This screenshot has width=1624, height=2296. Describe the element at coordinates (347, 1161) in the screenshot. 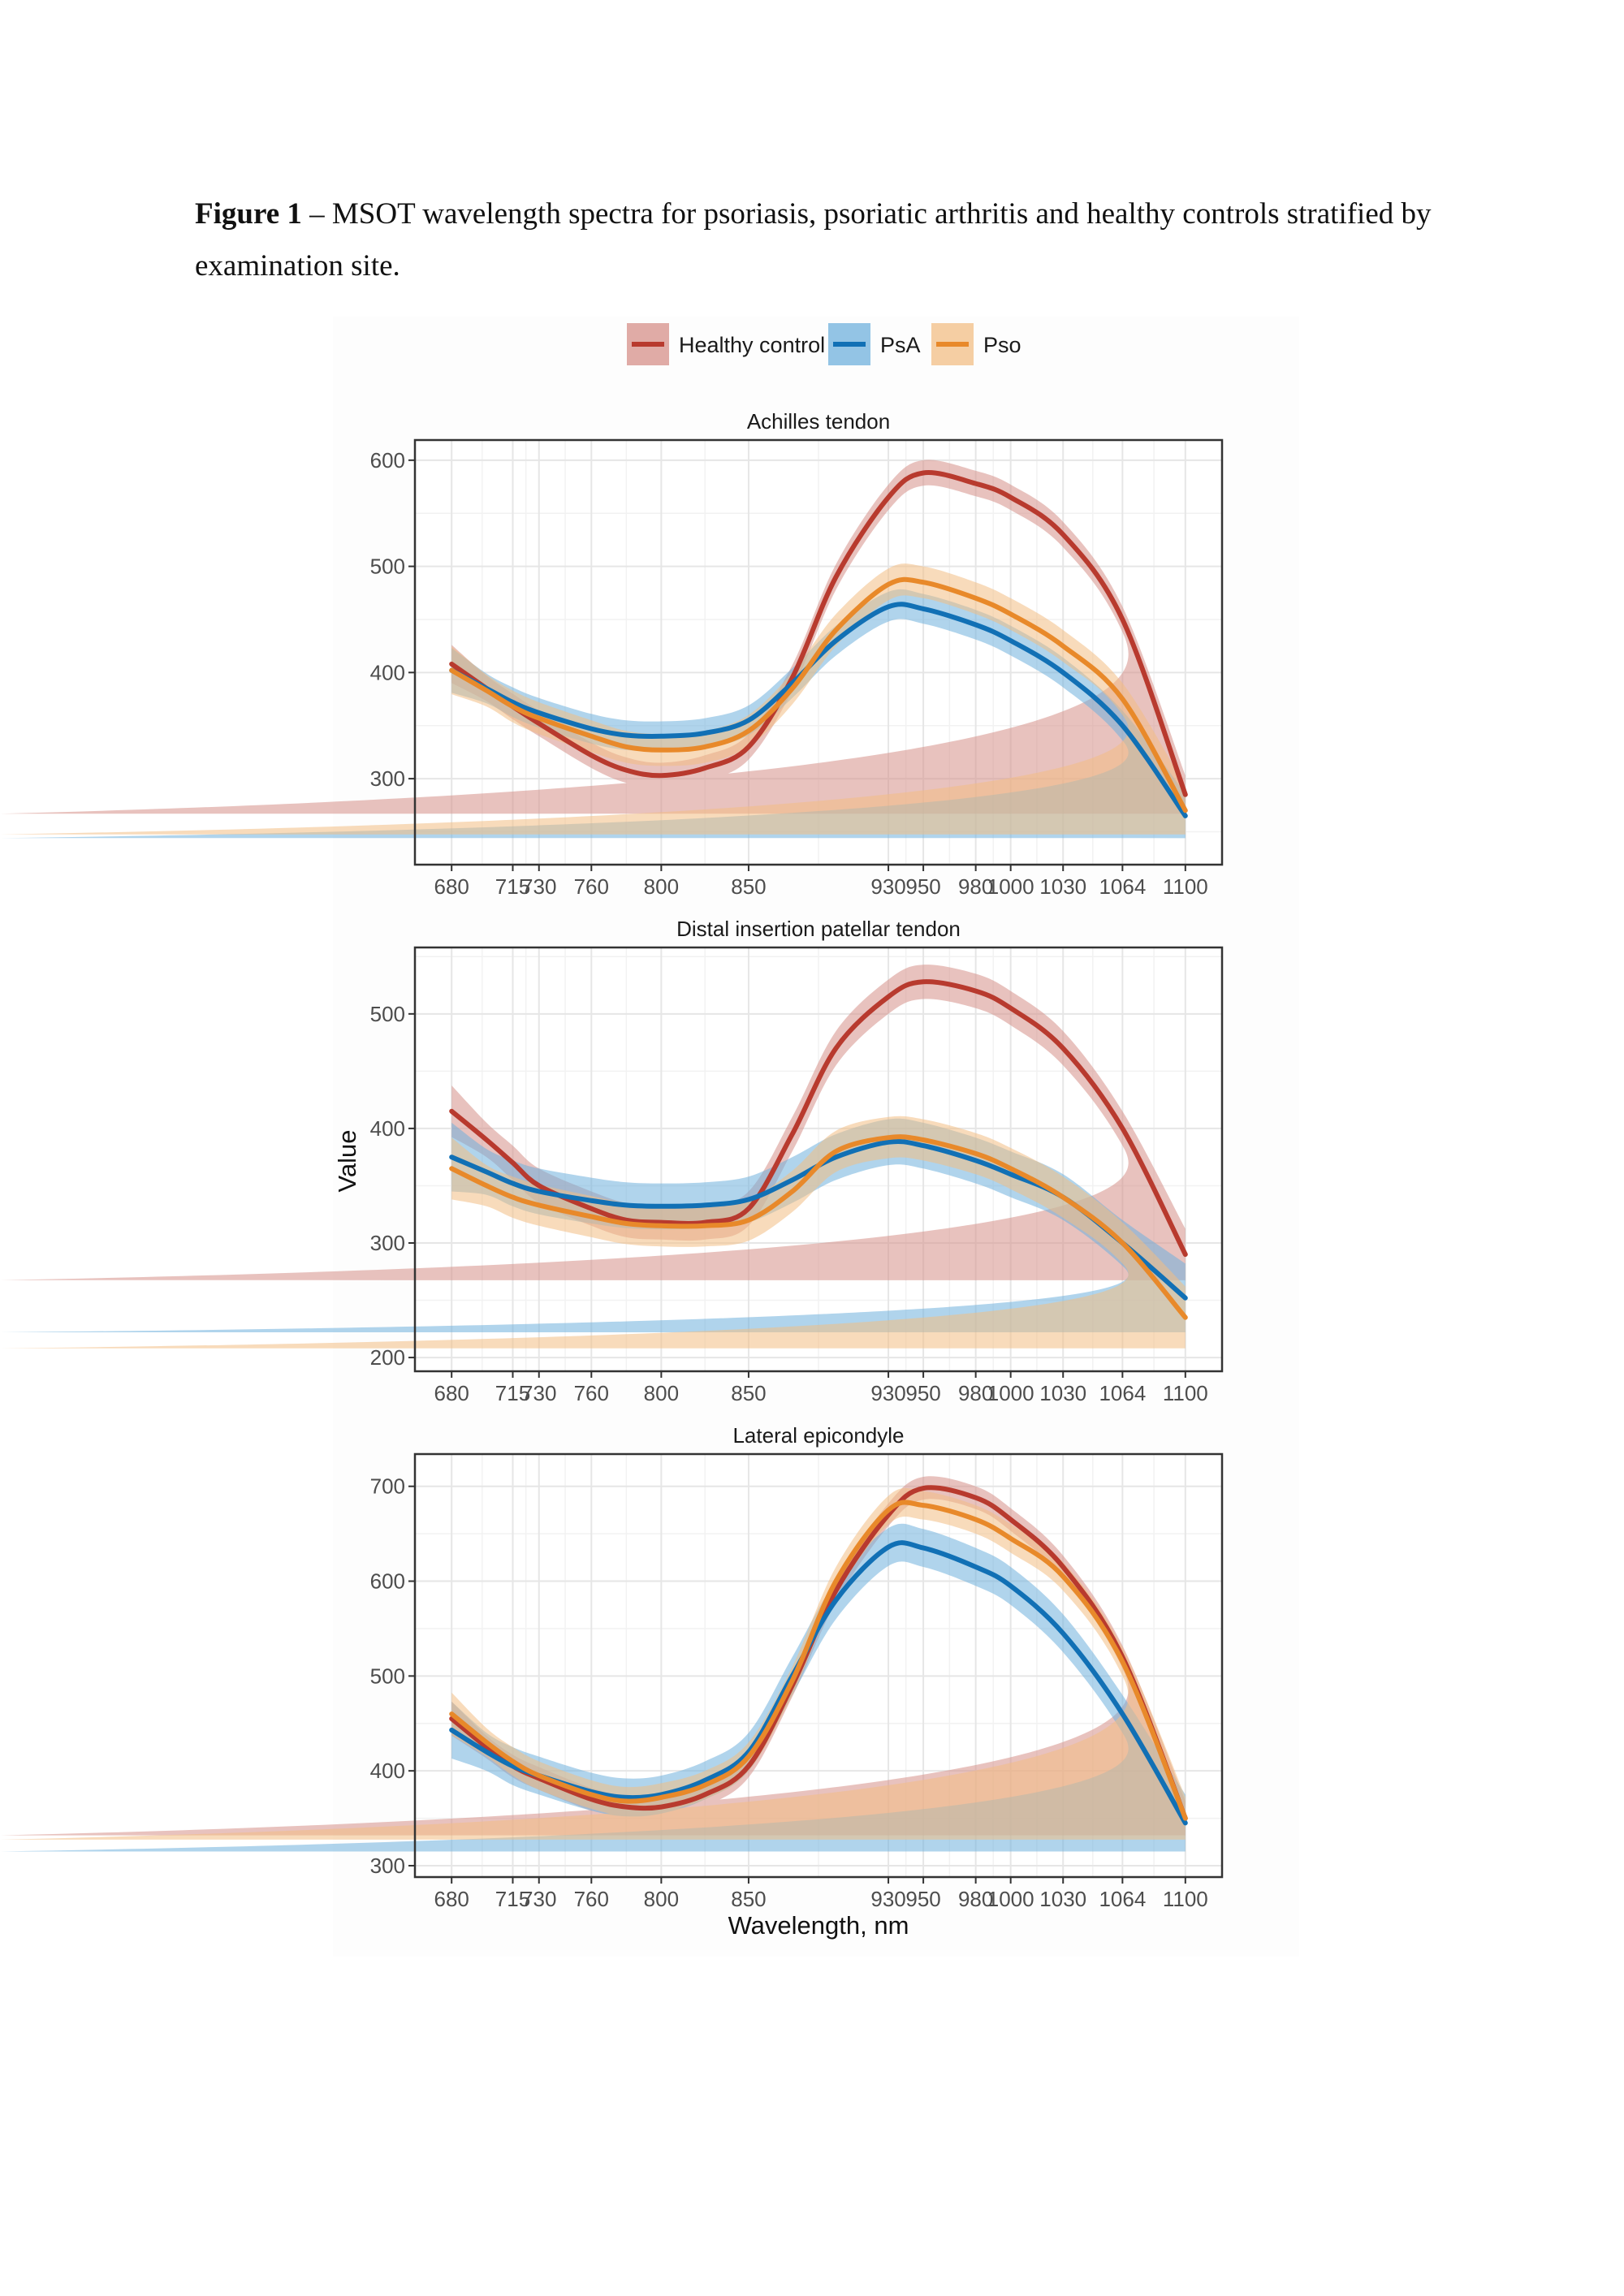

I see `y-axis-label: Value` at that location.